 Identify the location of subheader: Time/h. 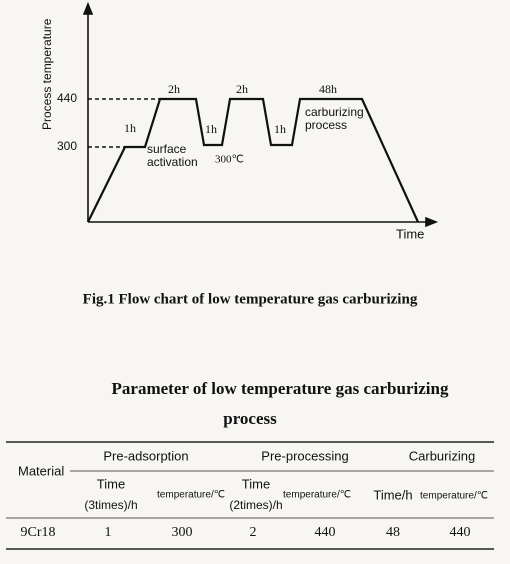
(392, 494).